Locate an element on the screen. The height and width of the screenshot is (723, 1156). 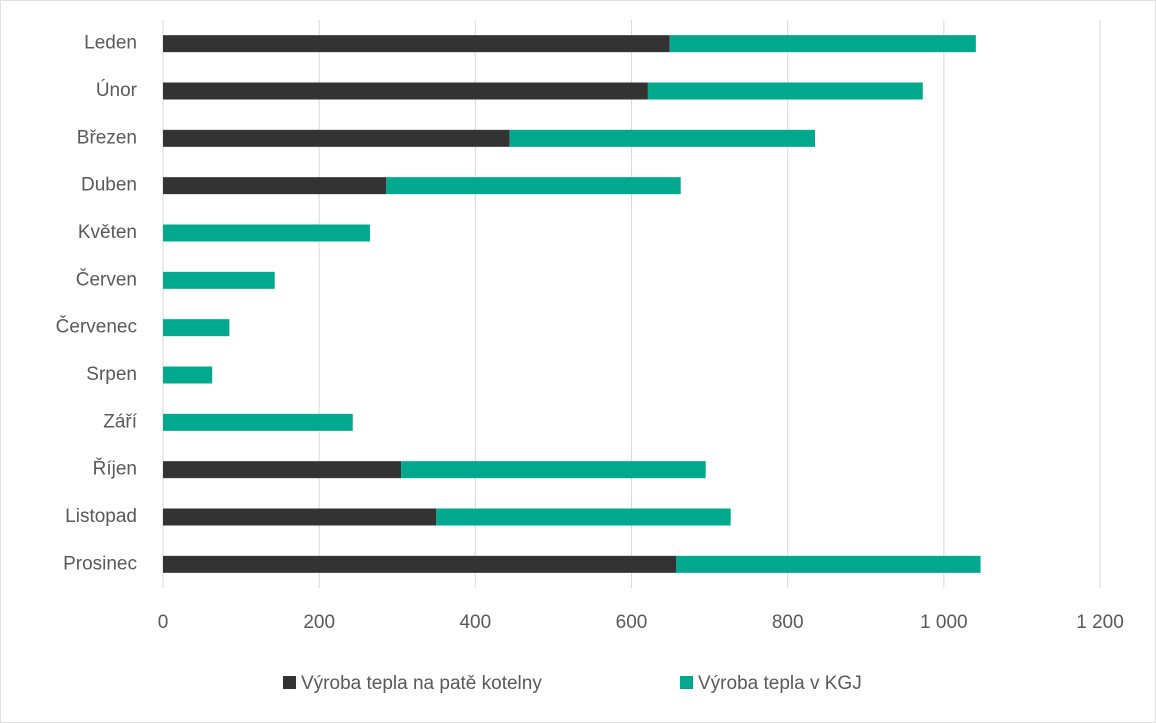
y-tick-label: Listopad is located at coordinates (101, 516).